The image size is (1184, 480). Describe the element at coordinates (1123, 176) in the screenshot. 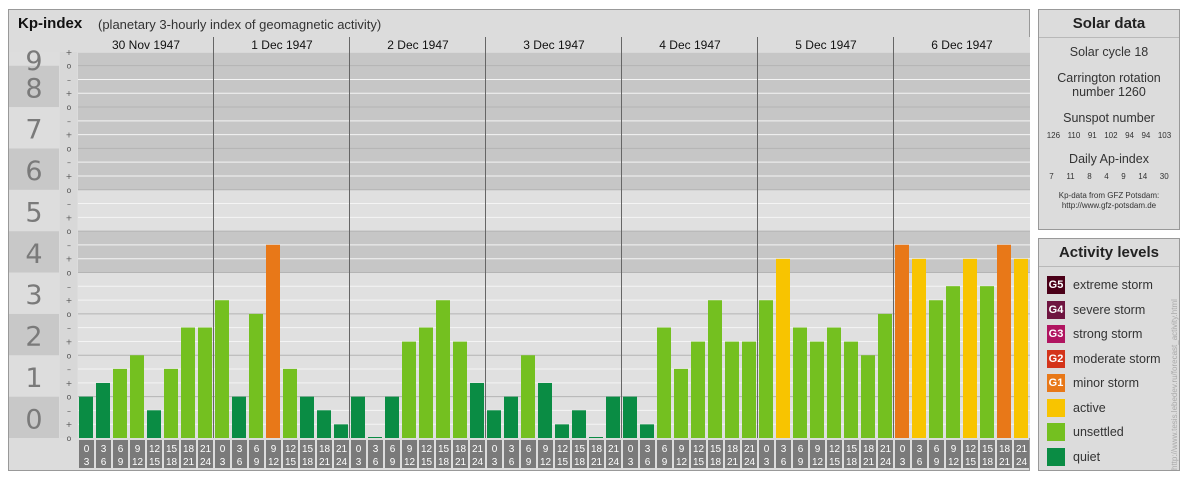

I see `ap-value: 9` at that location.